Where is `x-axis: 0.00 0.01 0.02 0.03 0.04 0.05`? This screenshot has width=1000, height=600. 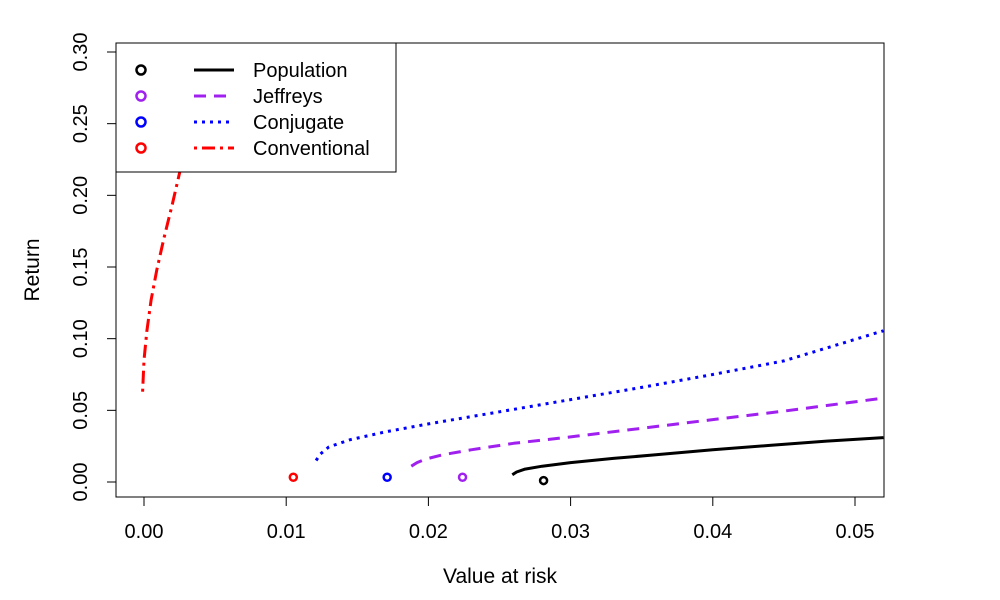
x-axis: 0.00 0.01 0.02 0.03 0.04 0.05 is located at coordinates (500, 519).